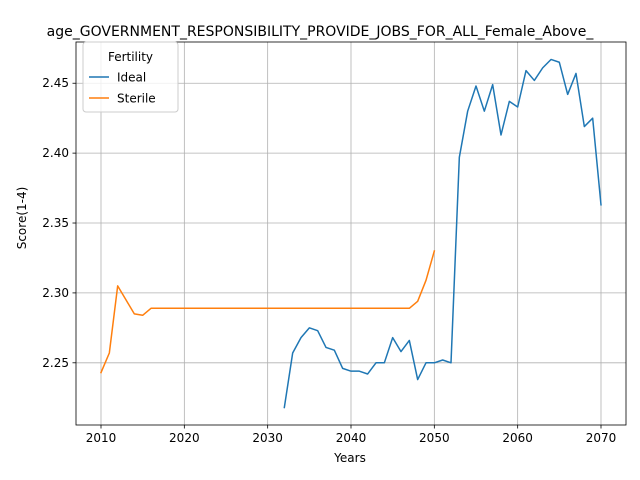 The height and width of the screenshot is (480, 640). What do you see at coordinates (517, 438) in the screenshot?
I see `x-tick-label: 2060` at bounding box center [517, 438].